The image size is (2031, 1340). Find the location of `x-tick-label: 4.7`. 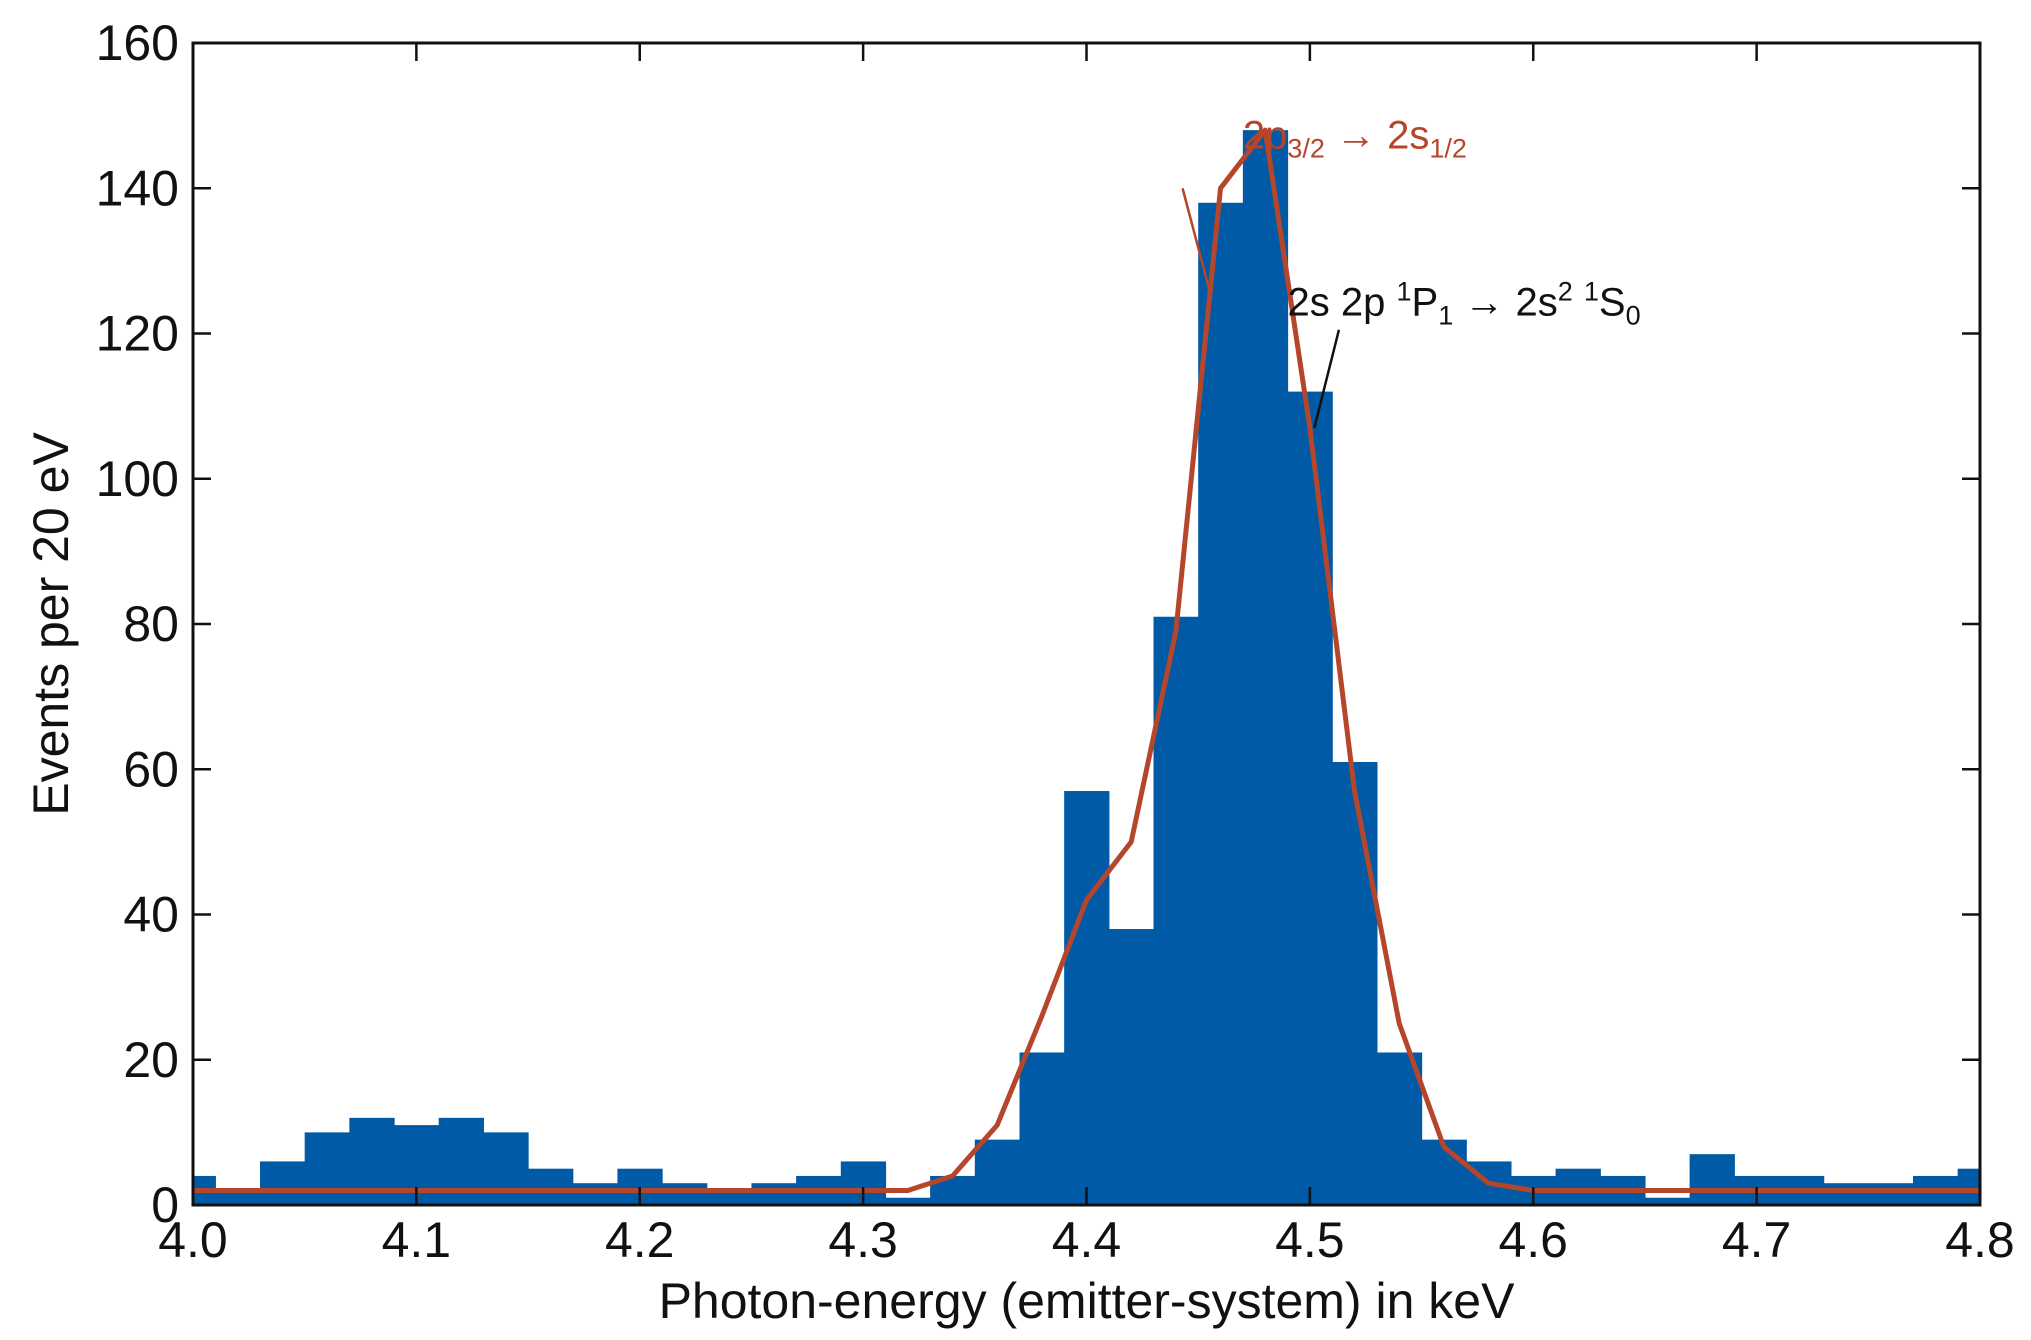

x-tick-label: 4.7 is located at coordinates (1757, 1240).